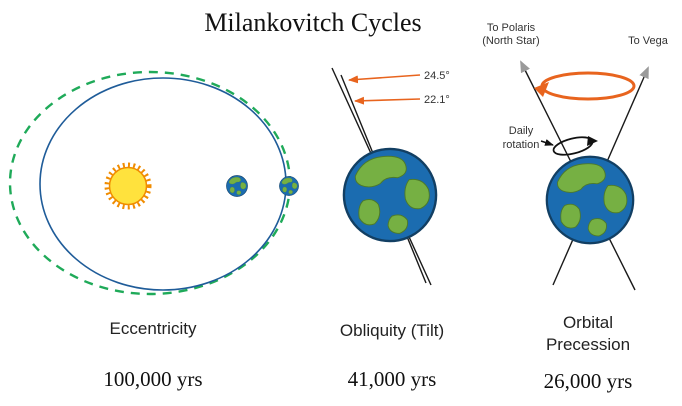  I want to click on obliquity-label: Obliquity (Tilt), so click(392, 330).